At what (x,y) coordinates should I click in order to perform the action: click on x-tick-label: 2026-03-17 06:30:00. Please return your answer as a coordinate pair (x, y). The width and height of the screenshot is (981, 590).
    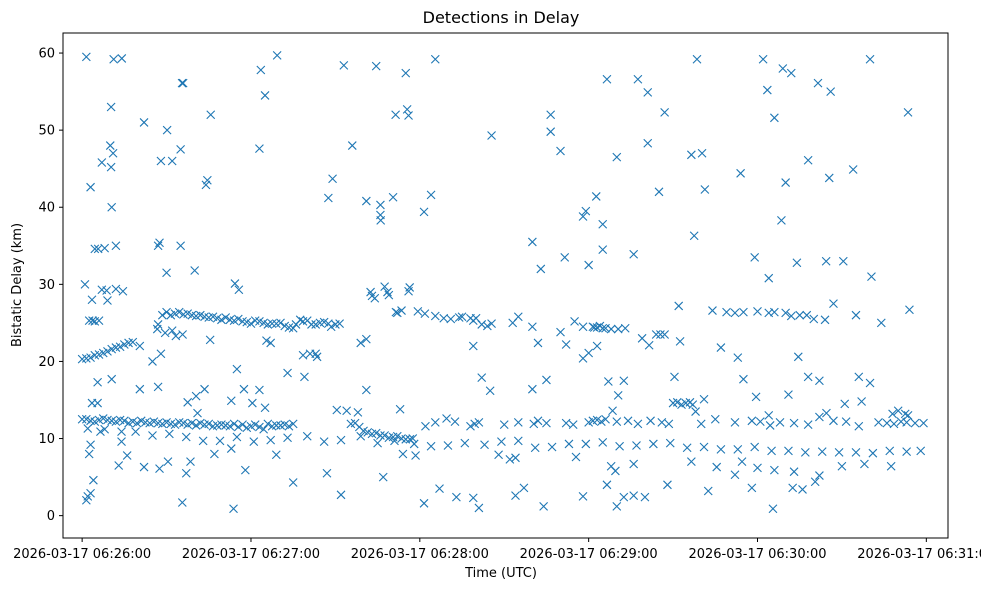
    Looking at the image, I should click on (757, 554).